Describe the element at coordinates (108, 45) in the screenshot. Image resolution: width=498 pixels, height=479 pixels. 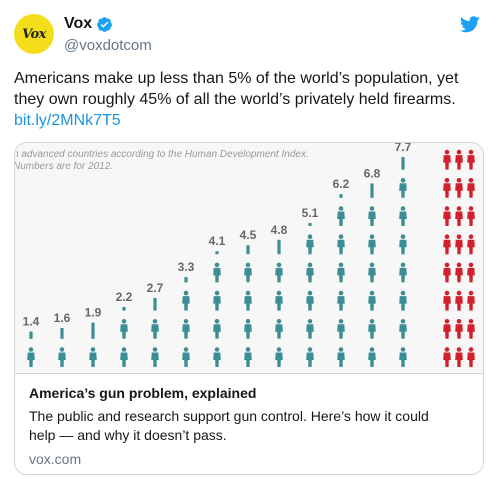
I see `author-handle: @voxdotcom` at that location.